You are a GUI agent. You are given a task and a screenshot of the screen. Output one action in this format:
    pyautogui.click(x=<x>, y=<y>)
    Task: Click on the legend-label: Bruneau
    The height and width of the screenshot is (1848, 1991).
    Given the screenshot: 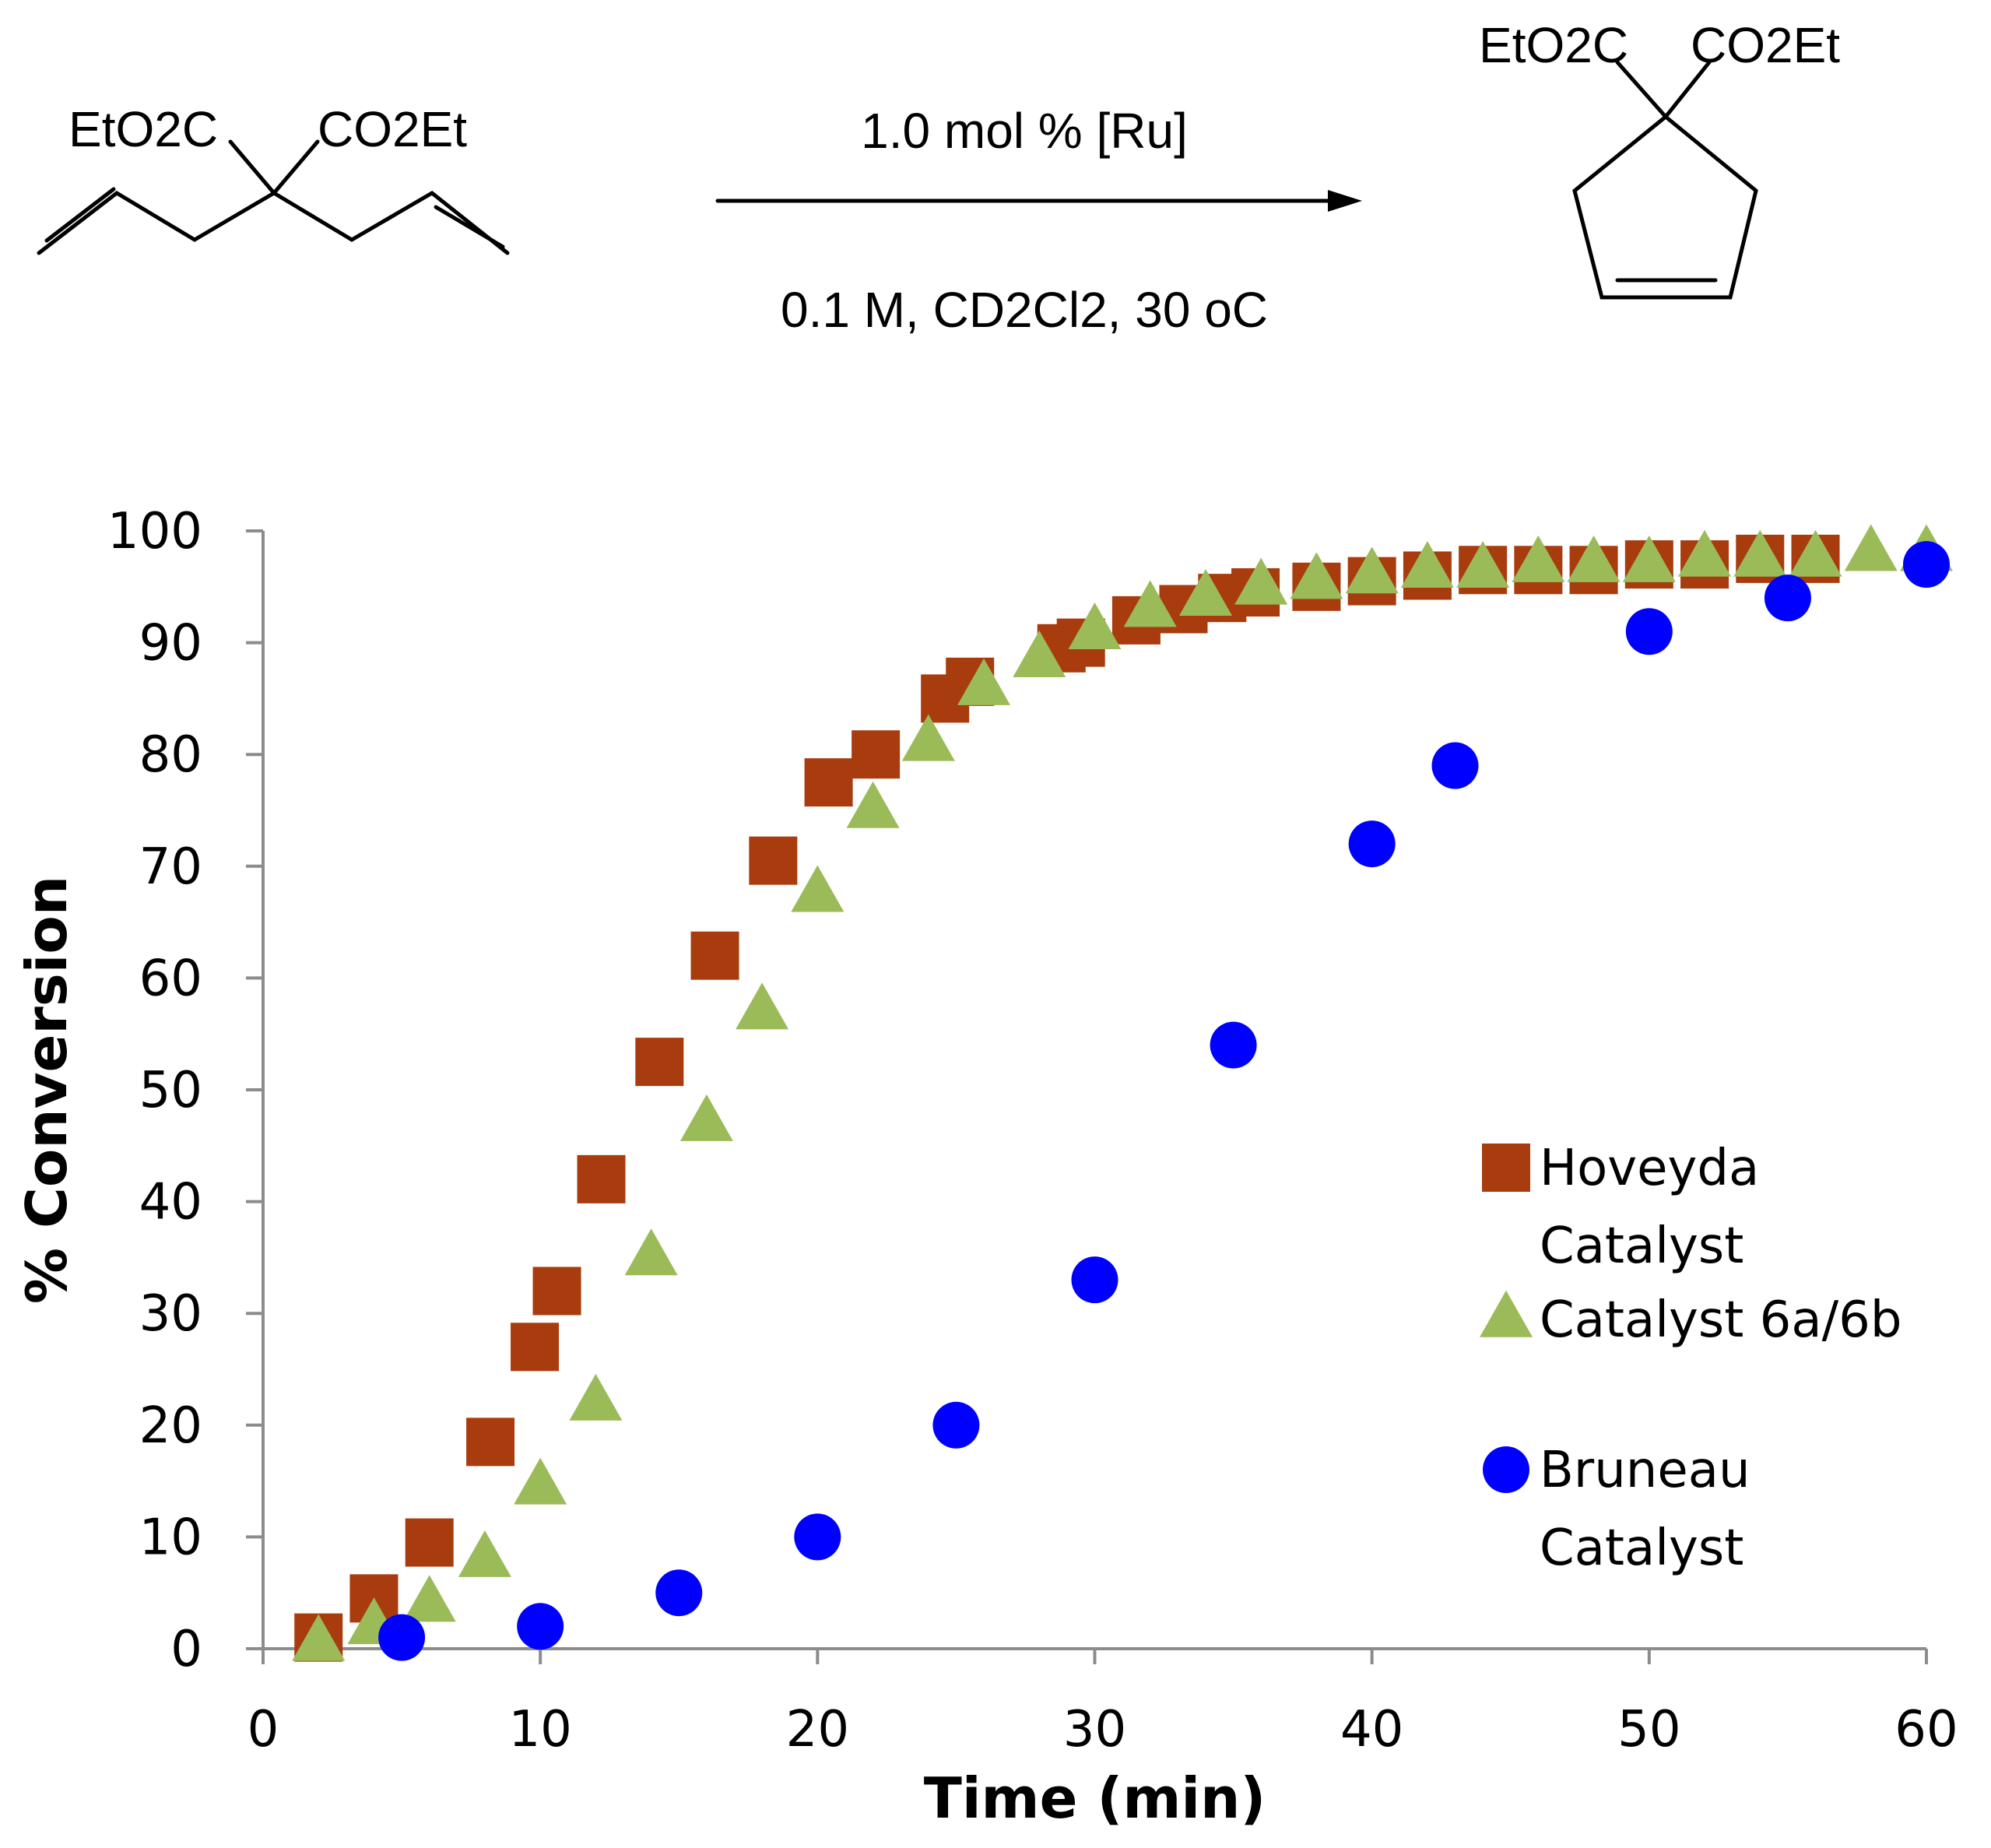 What is the action you would take?
    pyautogui.click(x=1645, y=1470)
    